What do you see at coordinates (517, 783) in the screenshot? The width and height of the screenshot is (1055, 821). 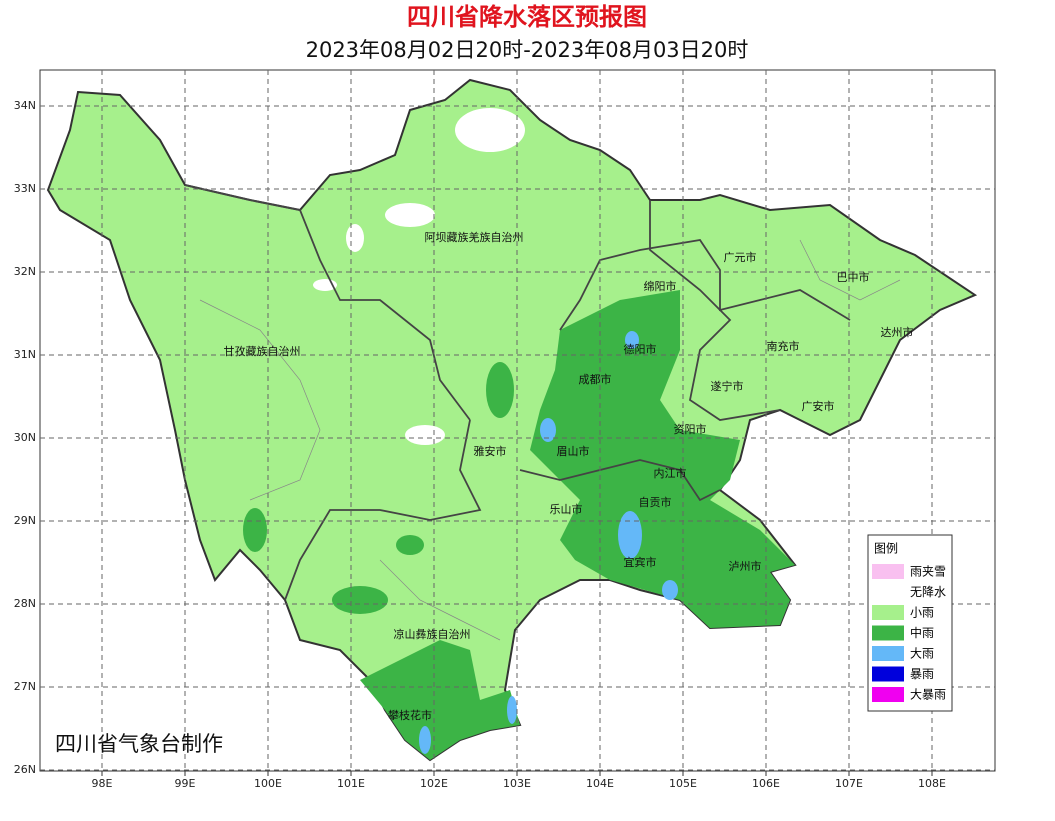 I see `lon-label: 103E` at bounding box center [517, 783].